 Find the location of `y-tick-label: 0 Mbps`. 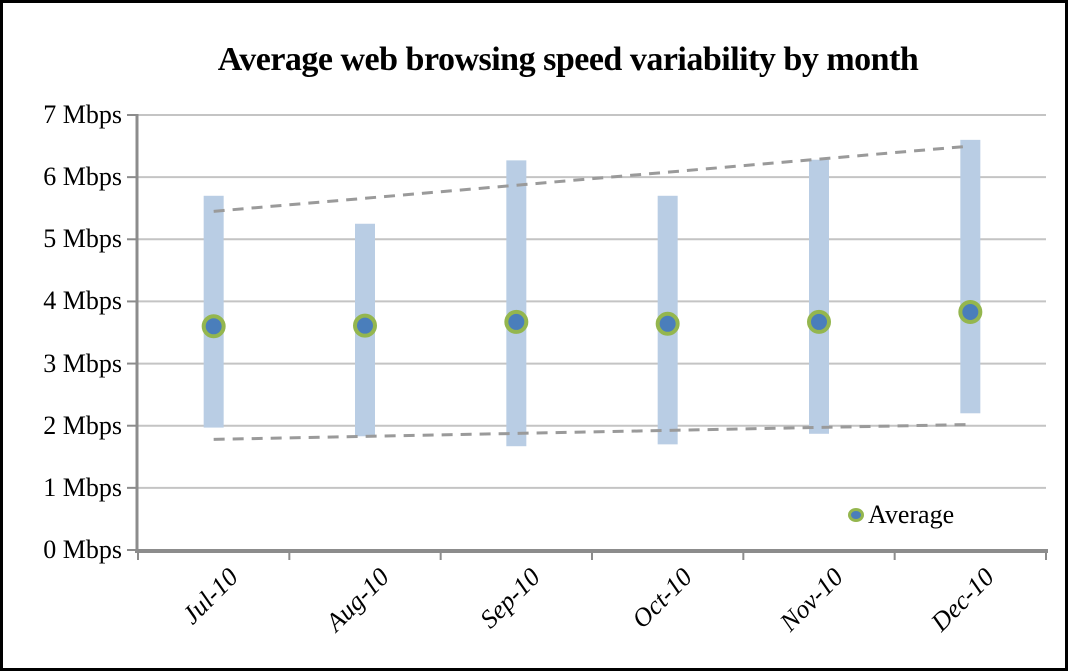

y-tick-label: 0 Mbps is located at coordinates (82, 549).